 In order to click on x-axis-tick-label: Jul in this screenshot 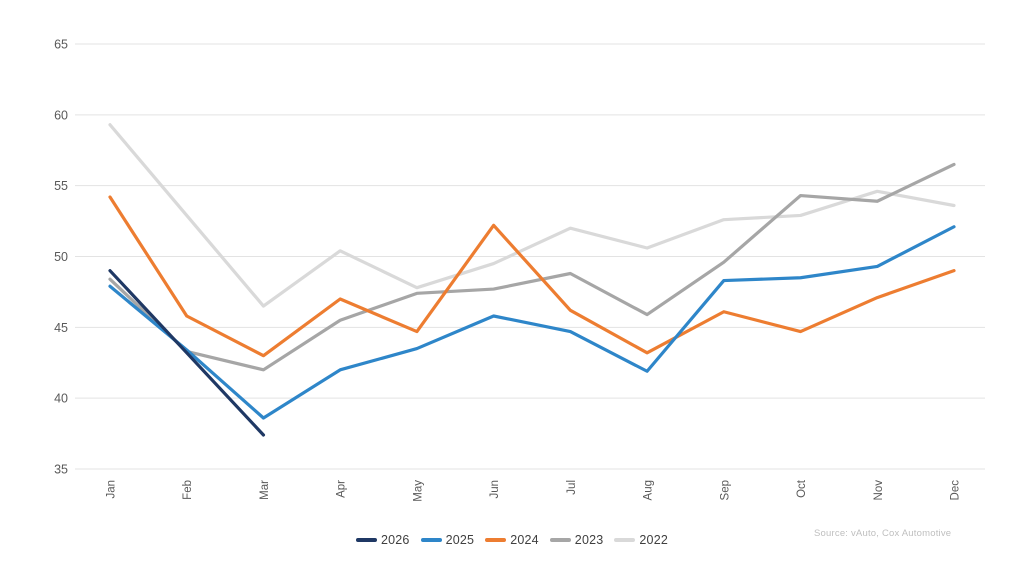, I will do `click(572, 487)`.